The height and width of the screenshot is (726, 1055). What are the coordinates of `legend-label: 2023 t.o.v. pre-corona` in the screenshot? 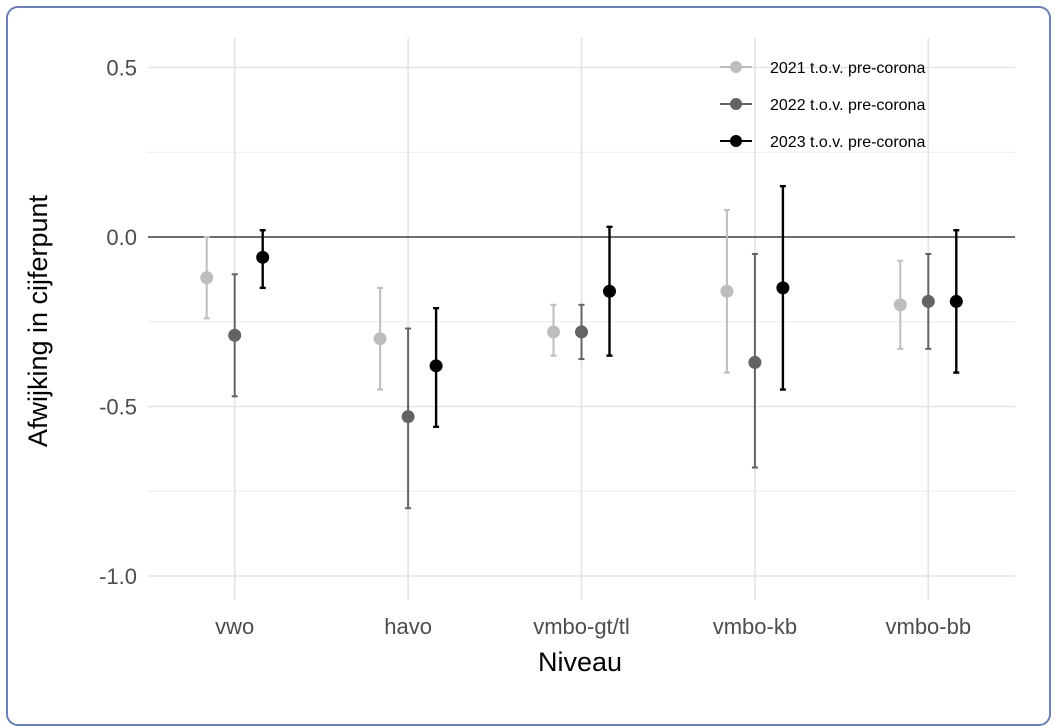 It's located at (847, 142).